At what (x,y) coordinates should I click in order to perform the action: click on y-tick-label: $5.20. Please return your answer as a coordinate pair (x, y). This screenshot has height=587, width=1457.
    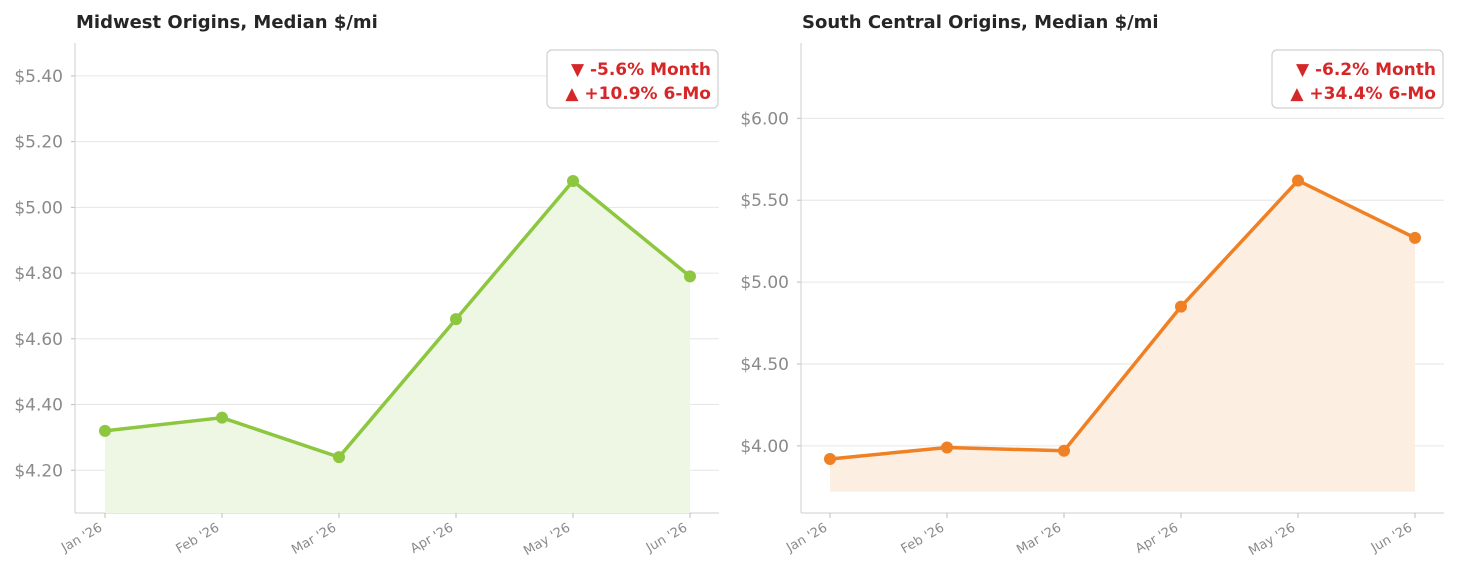
    Looking at the image, I should click on (38, 143).